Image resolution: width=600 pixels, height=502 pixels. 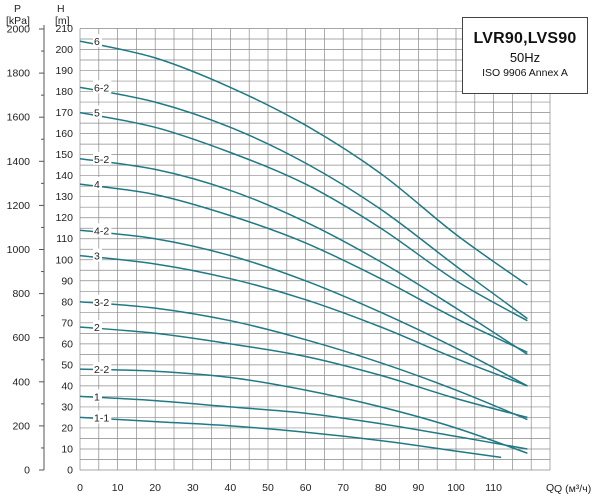 I want to click on x-tick-label: 80, so click(x=381, y=488).